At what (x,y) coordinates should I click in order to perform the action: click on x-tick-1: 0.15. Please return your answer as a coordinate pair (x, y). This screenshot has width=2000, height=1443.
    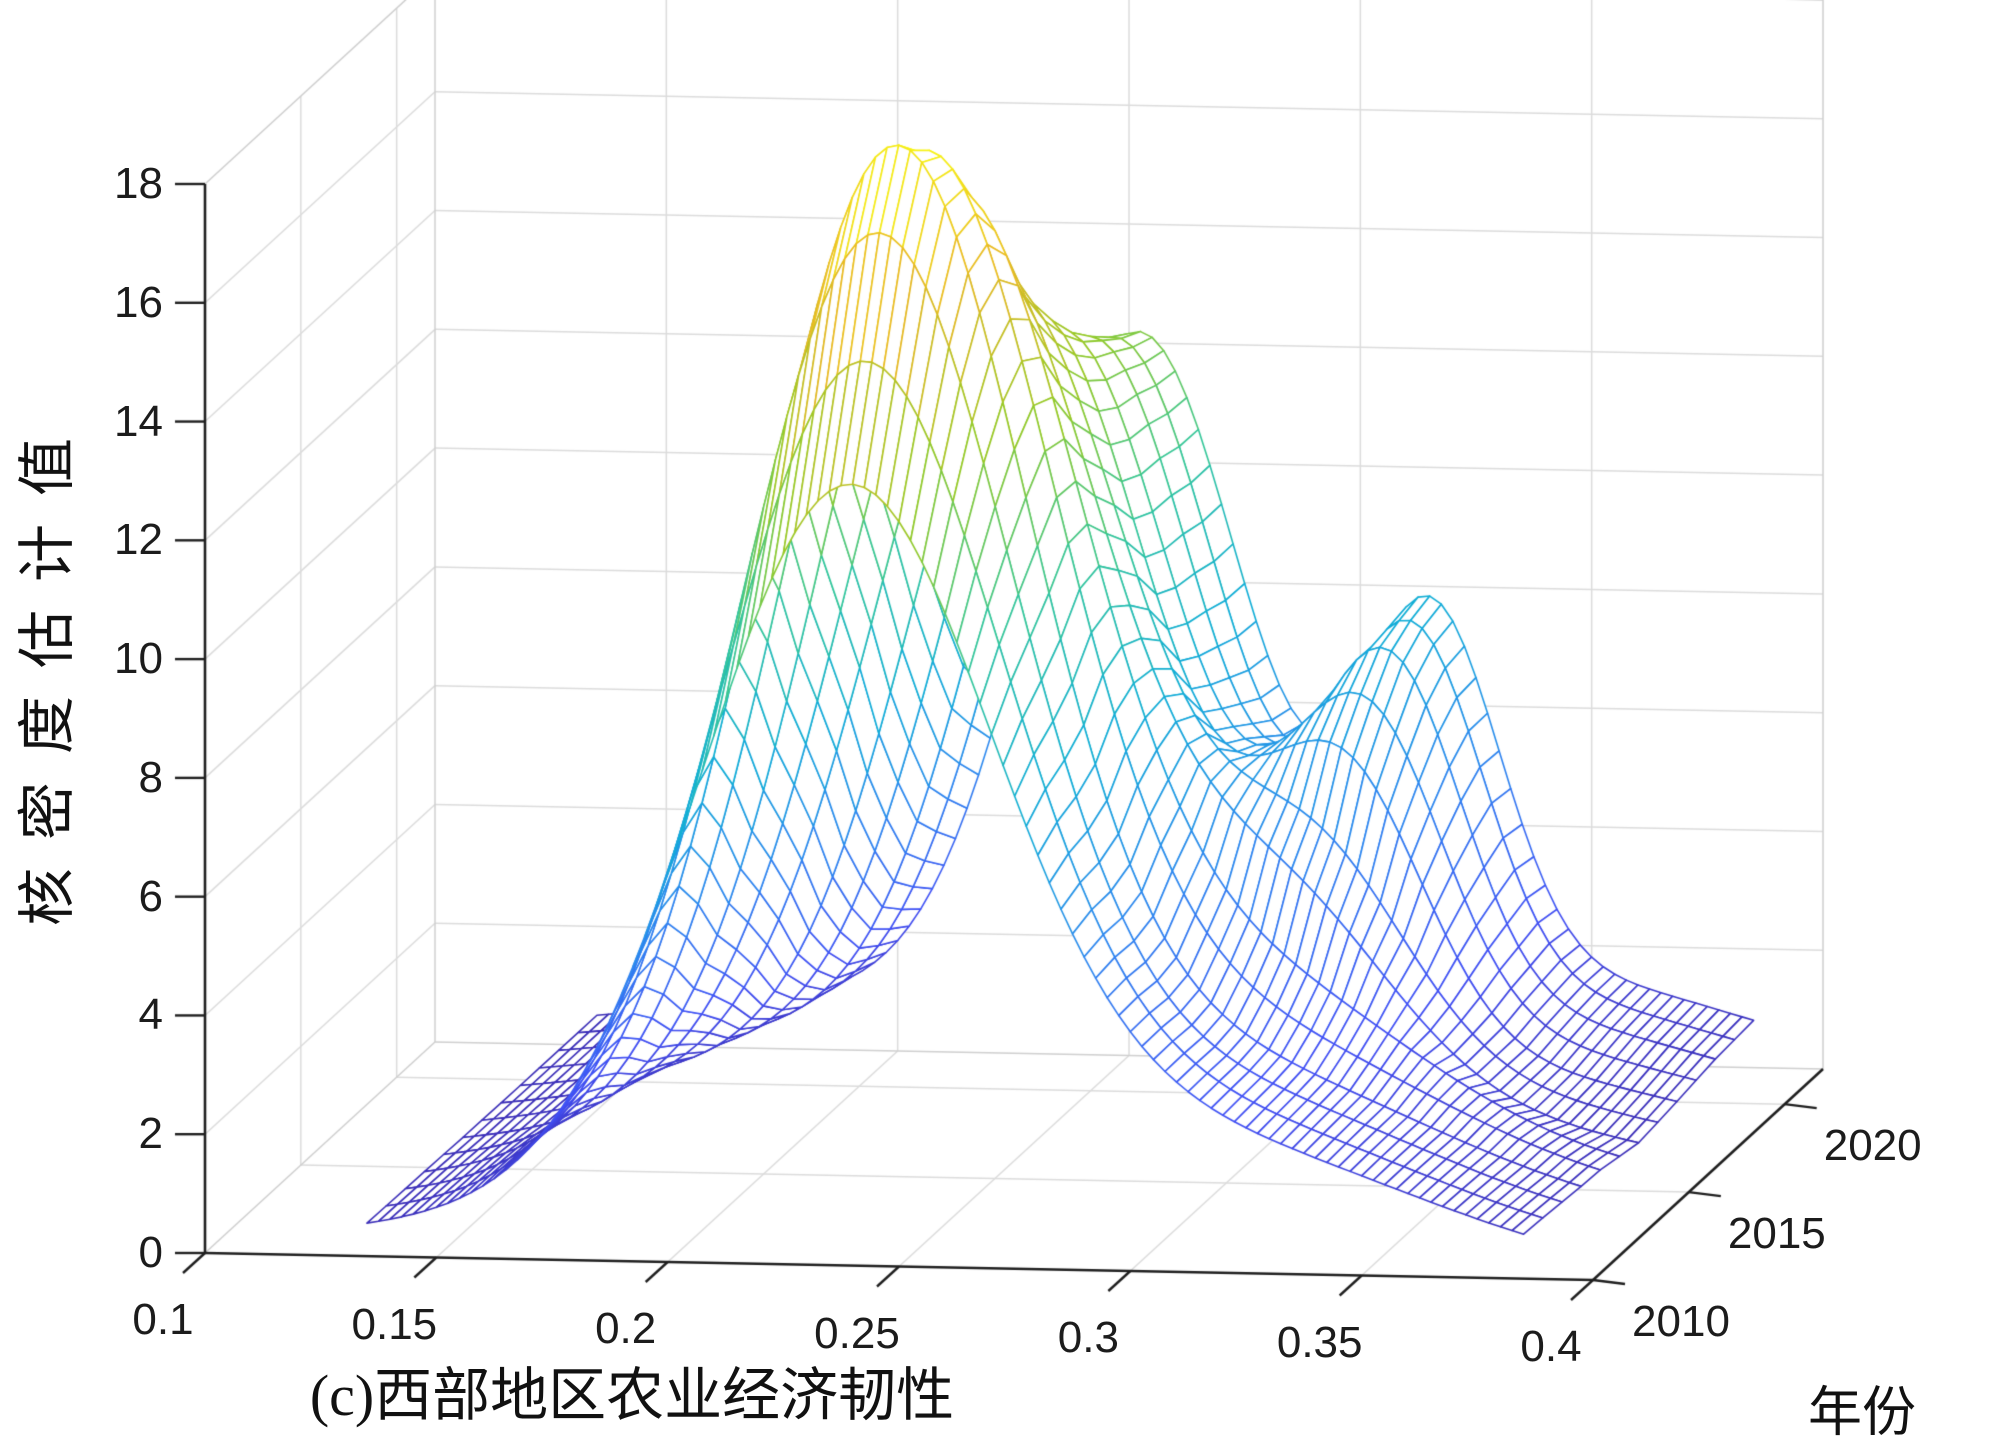
    Looking at the image, I should click on (394, 1324).